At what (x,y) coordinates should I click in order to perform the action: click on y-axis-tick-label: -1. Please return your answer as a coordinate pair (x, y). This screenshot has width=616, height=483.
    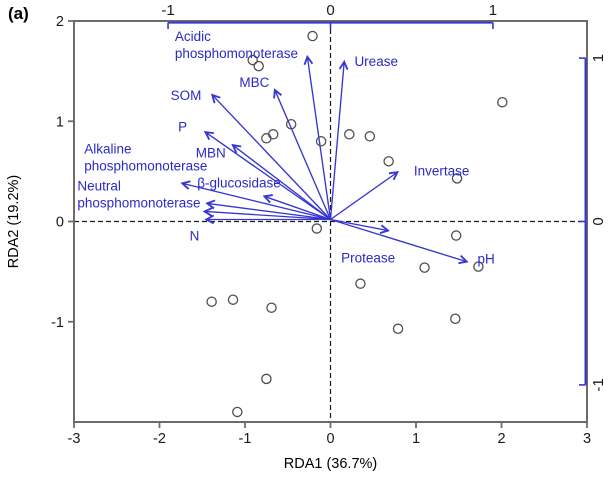
    Looking at the image, I should click on (57, 323).